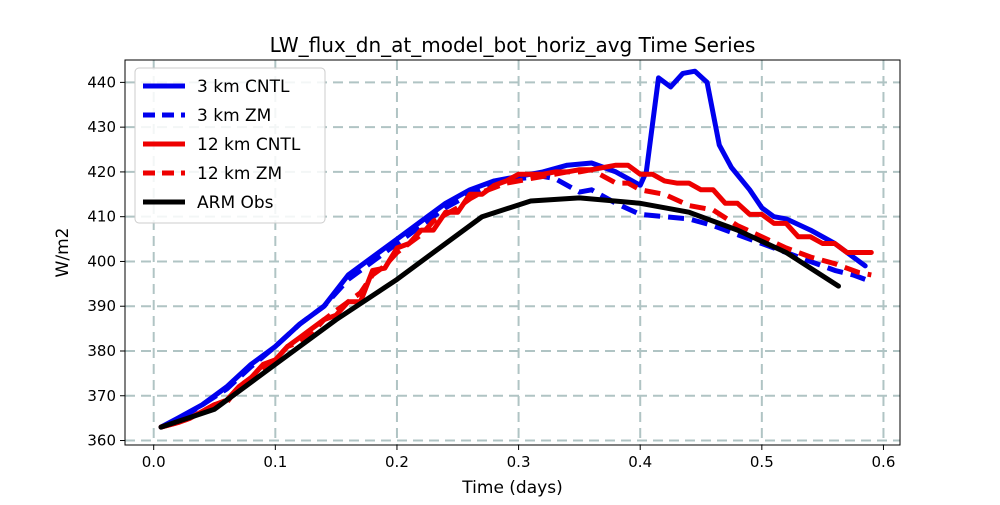 The image size is (1000, 505). Describe the element at coordinates (762, 462) in the screenshot. I see `x-tick-label: 0.5` at that location.